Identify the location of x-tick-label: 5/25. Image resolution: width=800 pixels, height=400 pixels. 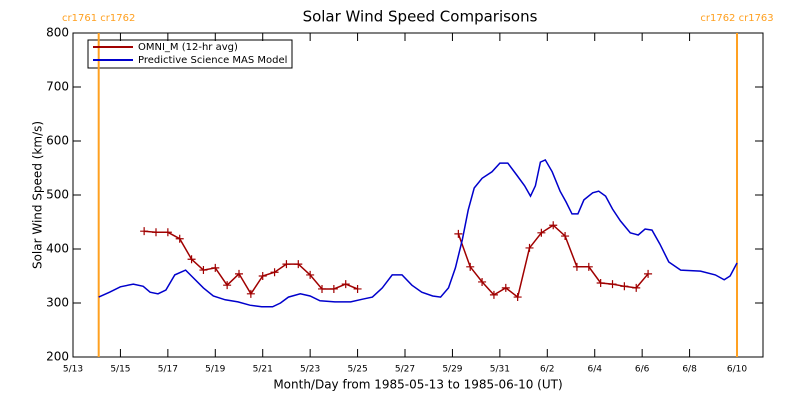
(357, 370).